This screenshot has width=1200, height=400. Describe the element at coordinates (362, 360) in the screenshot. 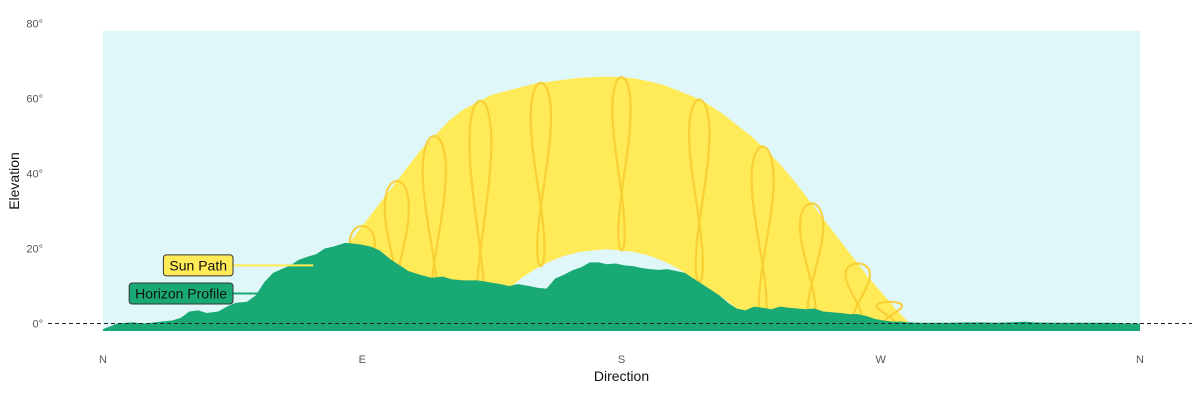

I see `x-tick-label: E` at that location.